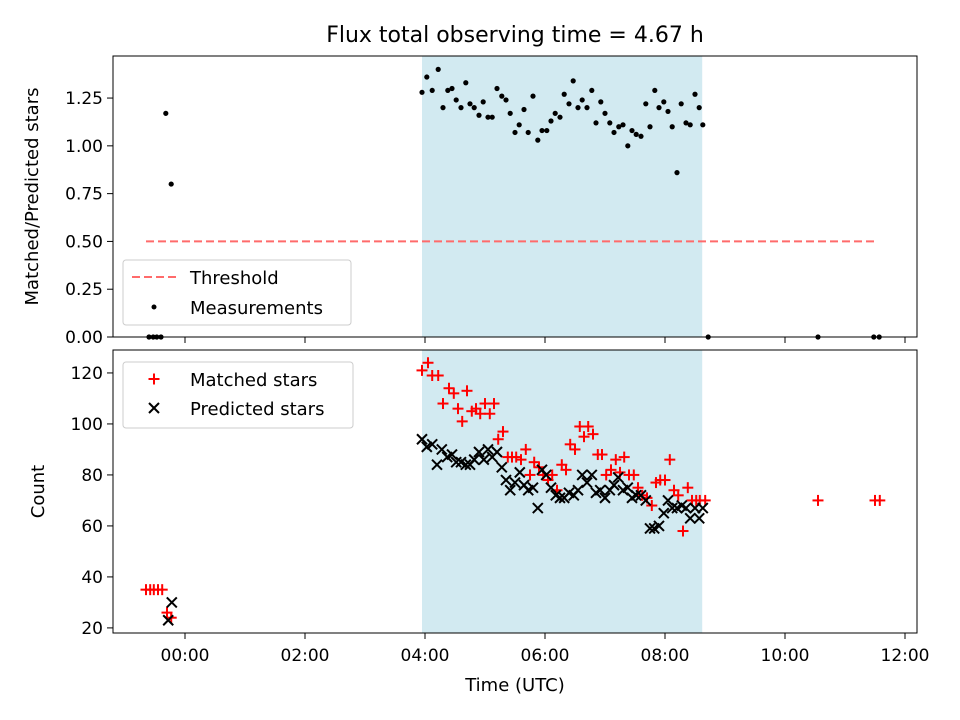 Image resolution: width=960 pixels, height=720 pixels. I want to click on x-tick-label: 04:00, so click(425, 656).